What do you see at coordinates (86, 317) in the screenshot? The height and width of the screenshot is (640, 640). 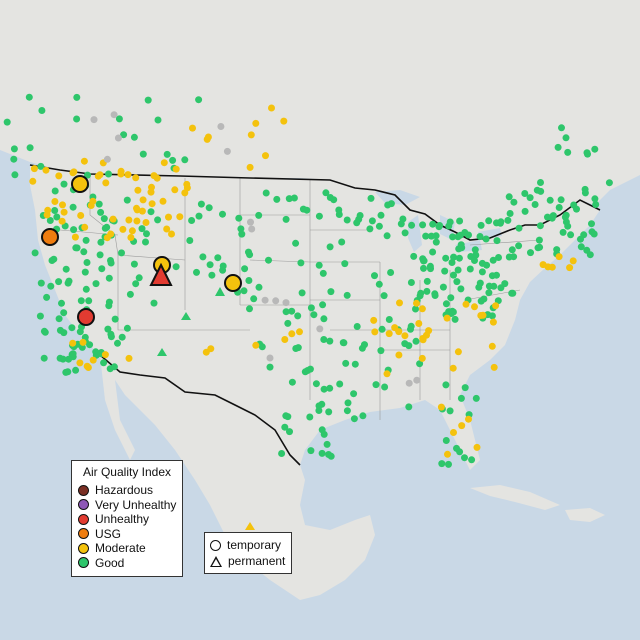 I see `monitor-unhealthy-temporary` at bounding box center [86, 317].